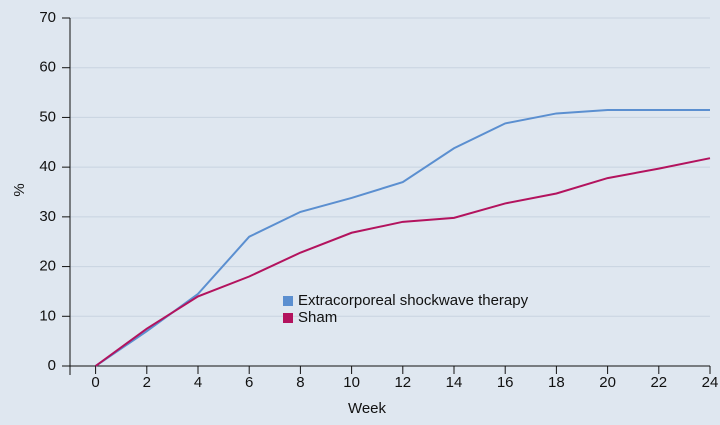  Describe the element at coordinates (317, 317) in the screenshot. I see `legend-label: Sham` at that location.